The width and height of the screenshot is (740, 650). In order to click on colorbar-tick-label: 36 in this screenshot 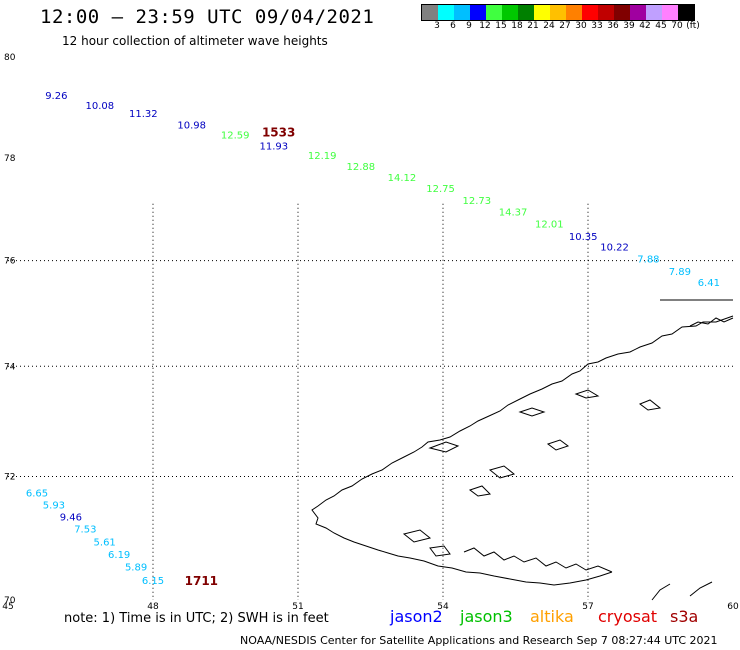, I will do `click(613, 26)`.